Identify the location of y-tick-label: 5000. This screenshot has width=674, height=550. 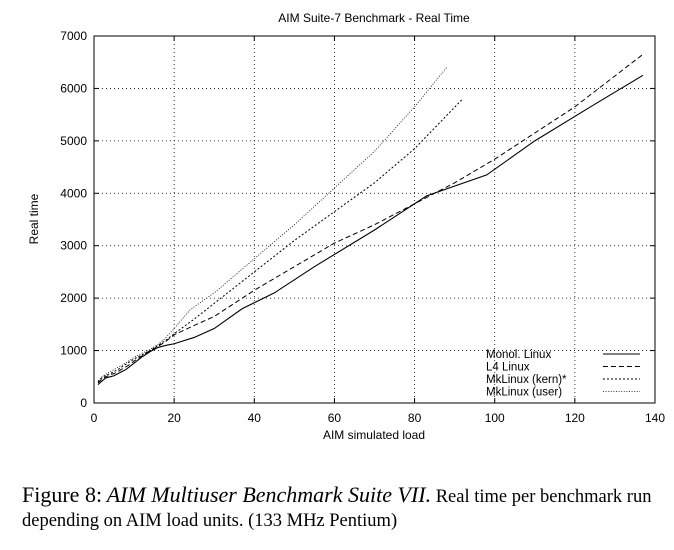
(73, 141).